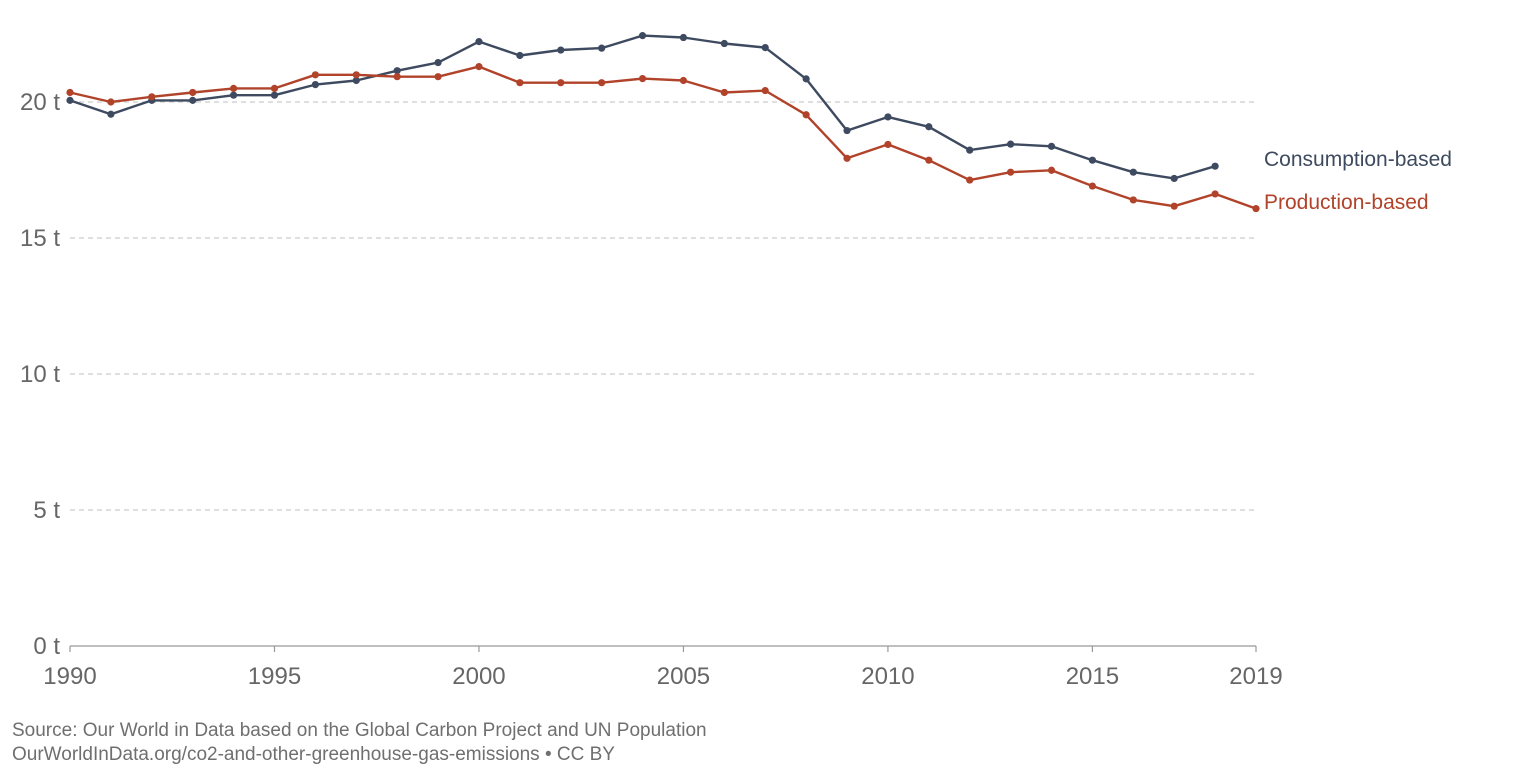 This screenshot has height=784, width=1530. Describe the element at coordinates (1092, 676) in the screenshot. I see `x-tick-label: 2015` at that location.